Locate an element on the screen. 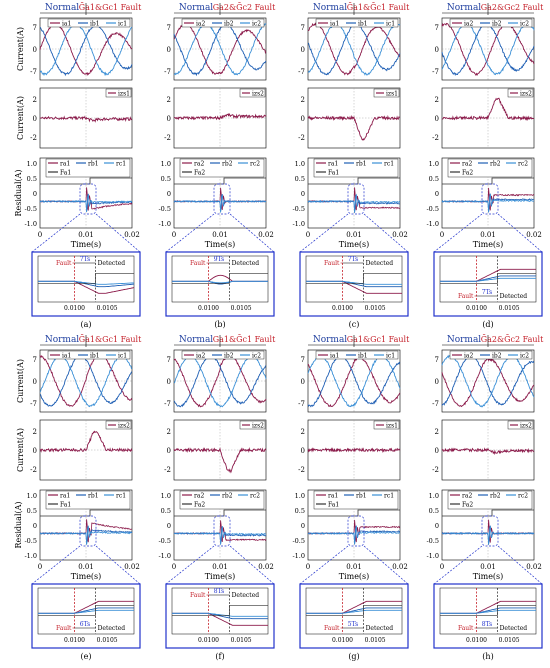 The image size is (550, 668). panel-caption: (b) is located at coordinates (219, 324).